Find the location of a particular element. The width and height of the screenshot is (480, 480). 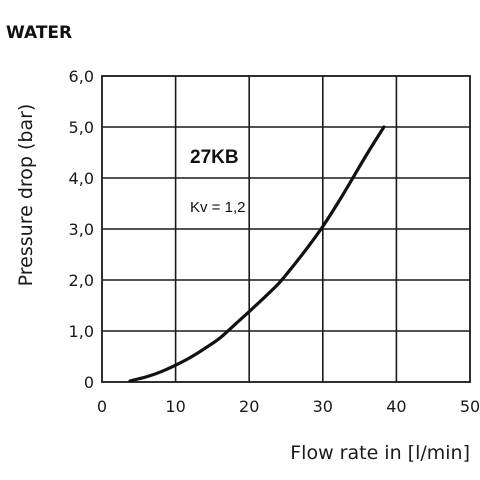

y-tick-label: 3,0 is located at coordinates (81, 229).